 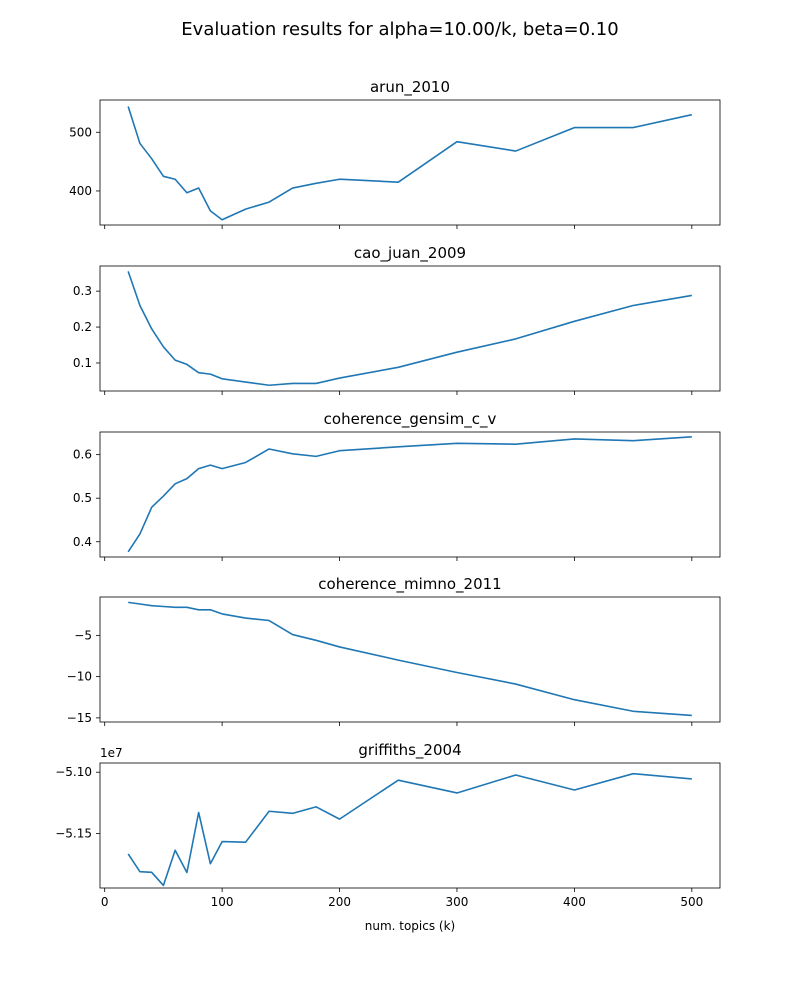 What do you see at coordinates (410, 419) in the screenshot?
I see `subplot-title: coherence_gensim_c_v` at bounding box center [410, 419].